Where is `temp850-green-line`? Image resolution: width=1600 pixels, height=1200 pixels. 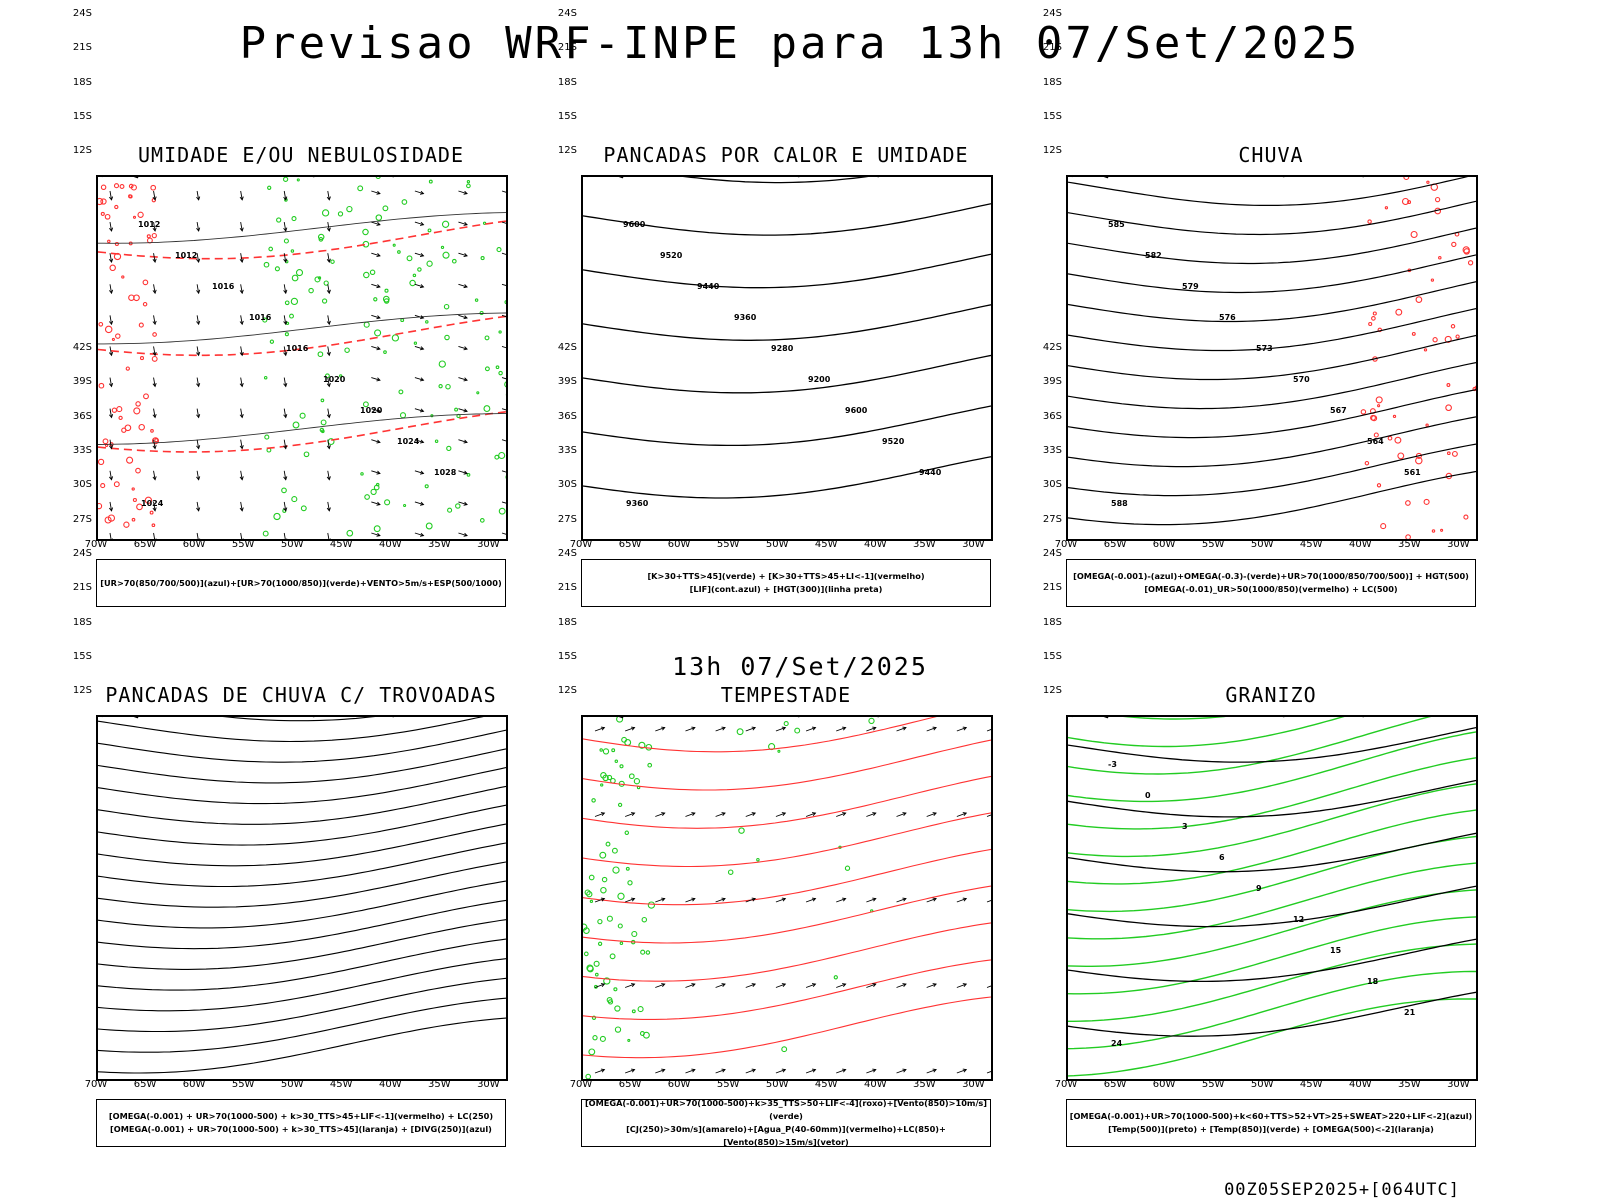
temp850-green-line is located at coordinates (1272, 847).